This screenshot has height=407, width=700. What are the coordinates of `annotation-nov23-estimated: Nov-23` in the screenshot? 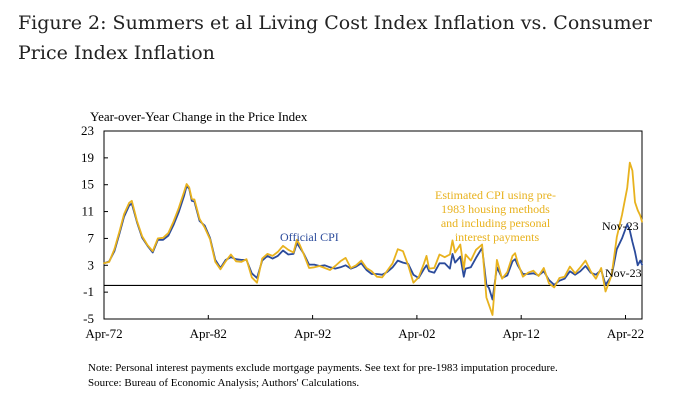 It's located at (620, 226).